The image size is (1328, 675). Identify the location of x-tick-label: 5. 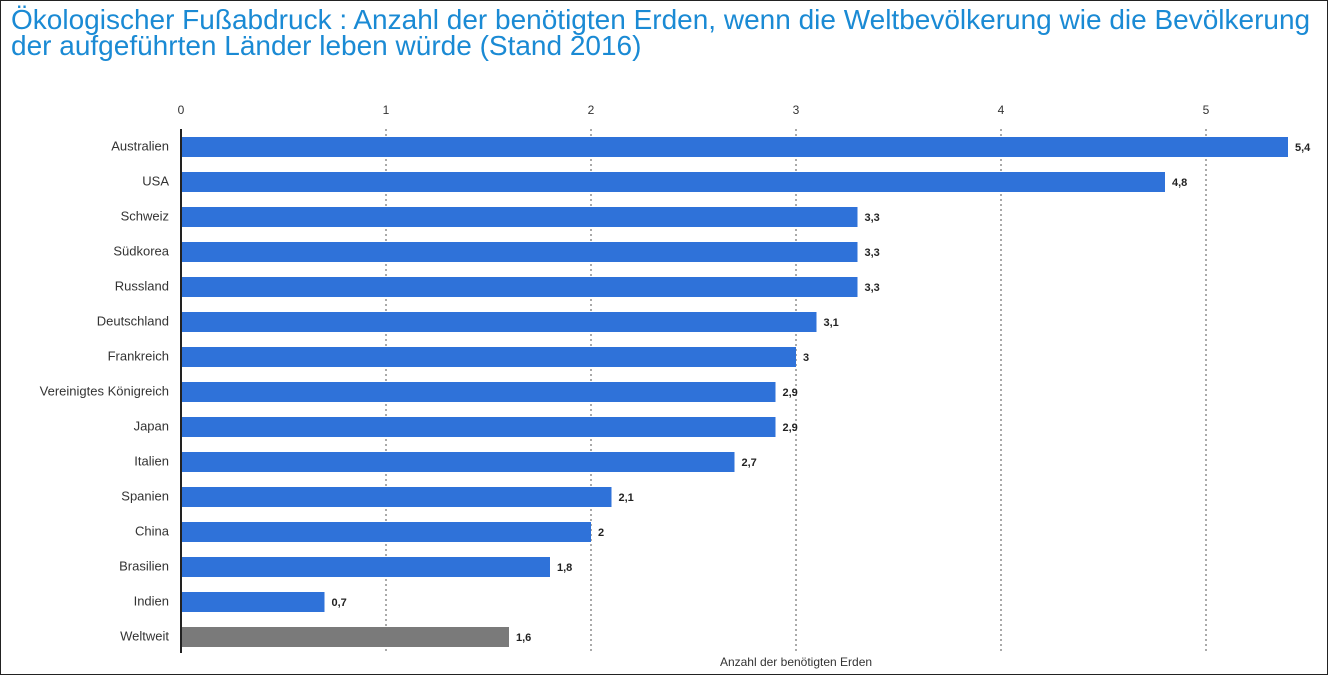
(1206, 110).